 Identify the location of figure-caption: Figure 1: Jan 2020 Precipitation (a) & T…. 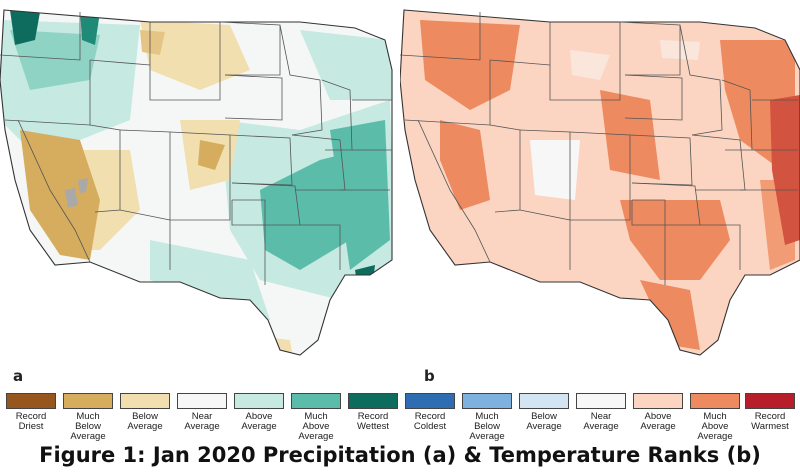
(400, 455).